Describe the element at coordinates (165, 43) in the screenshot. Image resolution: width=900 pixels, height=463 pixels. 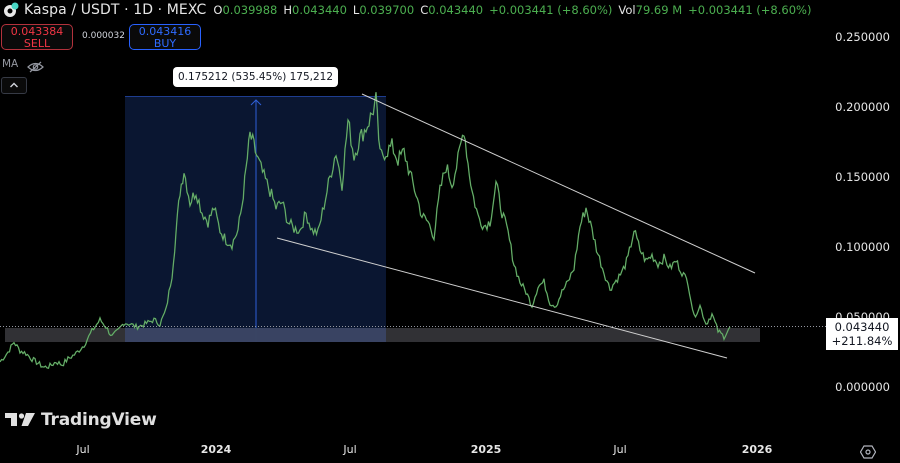
I see `buy-label: BUY` at that location.